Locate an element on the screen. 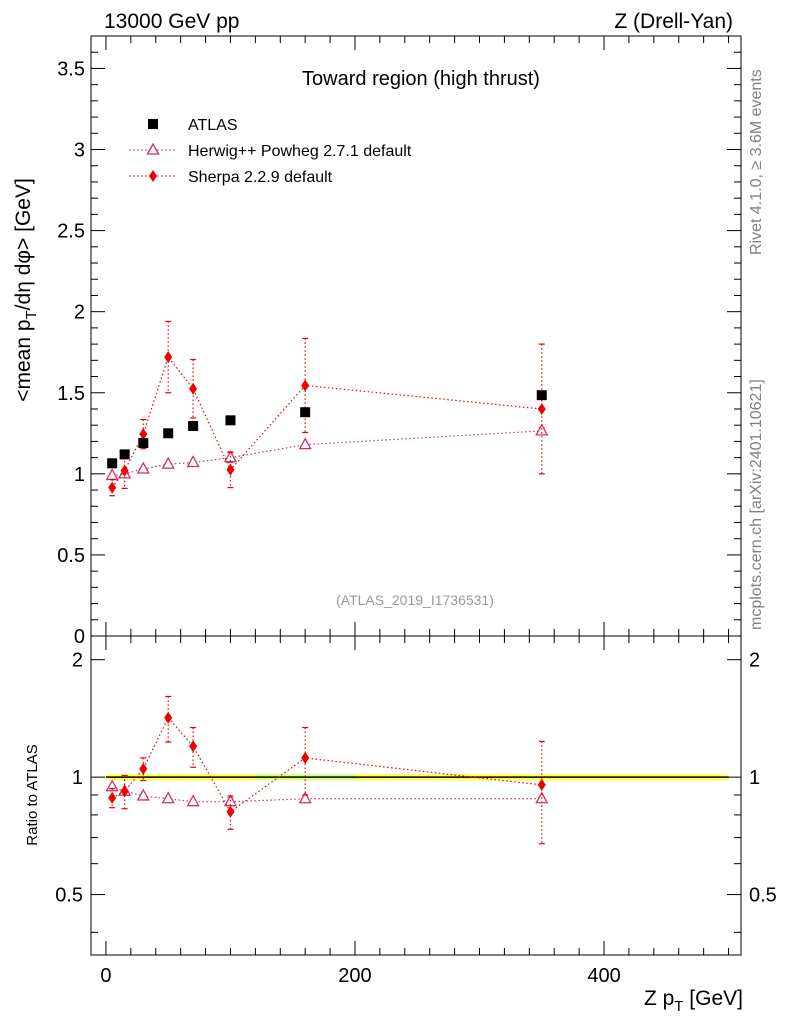  sherpa-series is located at coordinates (327, 408).